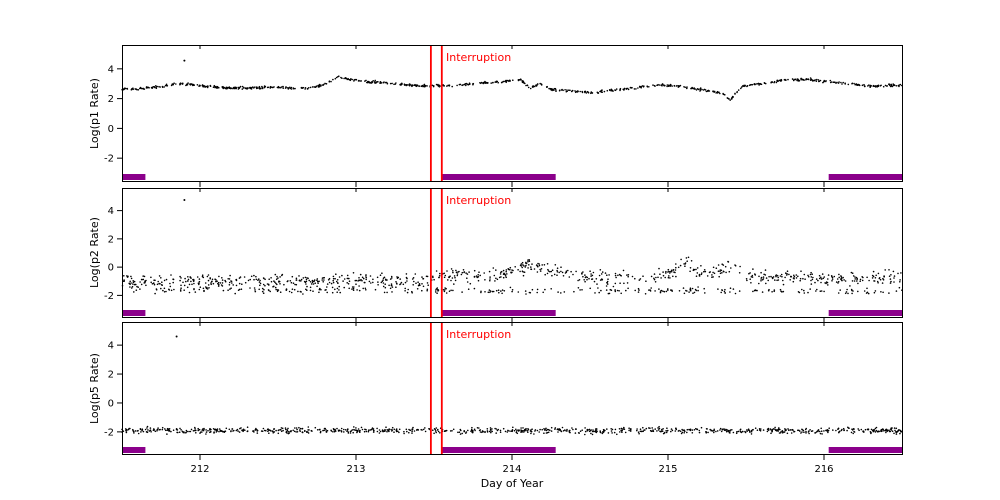 Image resolution: width=1000 pixels, height=500 pixels. Describe the element at coordinates (94, 113) in the screenshot. I see `y-axis-label-p1: Log(p1 Rate)` at that location.